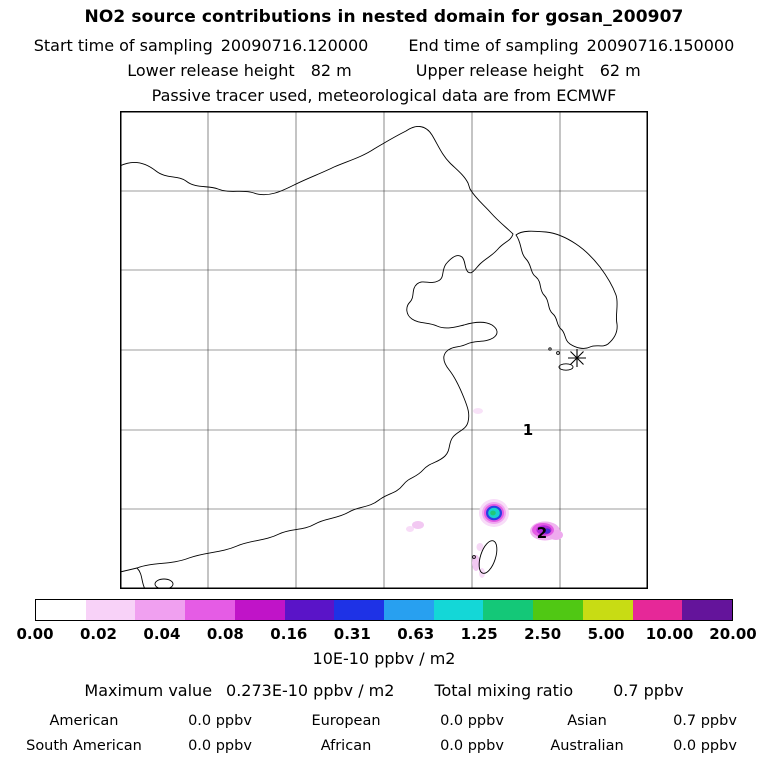 The height and width of the screenshot is (768, 768). What do you see at coordinates (416, 634) in the screenshot?
I see `colorbar-tick-label: 0.63` at bounding box center [416, 634].